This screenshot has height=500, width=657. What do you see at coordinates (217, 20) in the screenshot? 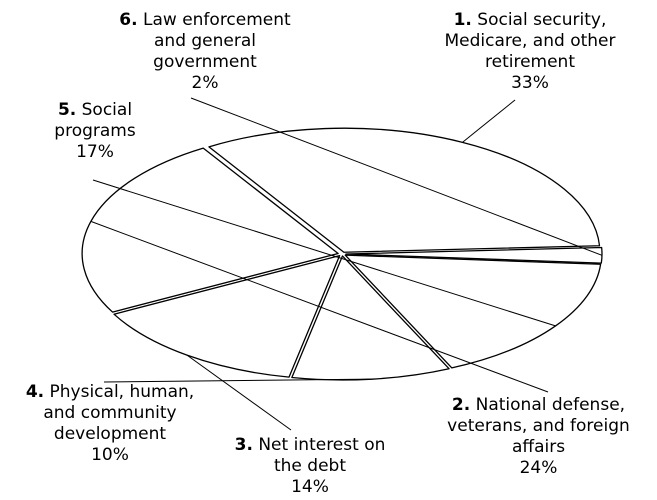
I see `slice-text: Law enforcement` at bounding box center [217, 20].